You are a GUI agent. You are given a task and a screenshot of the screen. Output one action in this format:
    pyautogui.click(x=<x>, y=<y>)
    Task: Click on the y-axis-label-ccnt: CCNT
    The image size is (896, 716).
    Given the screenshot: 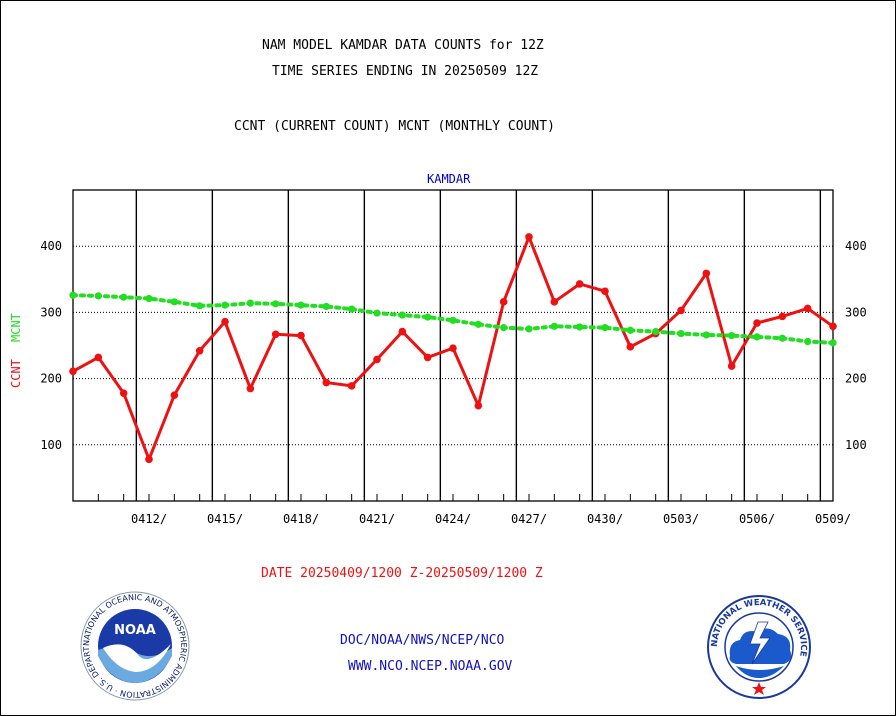 What is the action you would take?
    pyautogui.click(x=16, y=373)
    